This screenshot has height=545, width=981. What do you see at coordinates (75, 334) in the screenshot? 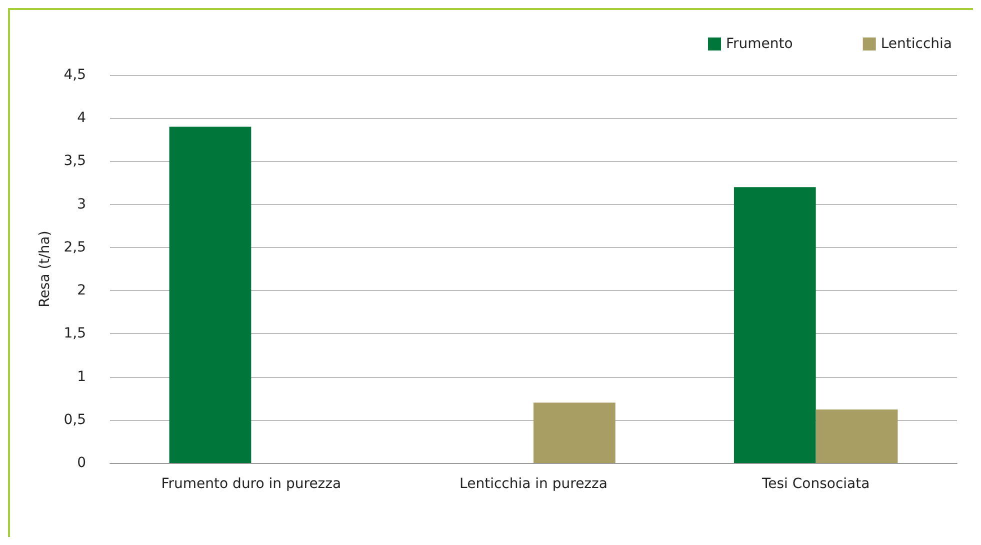
I see `y-tick-label: 1,5` at bounding box center [75, 334].